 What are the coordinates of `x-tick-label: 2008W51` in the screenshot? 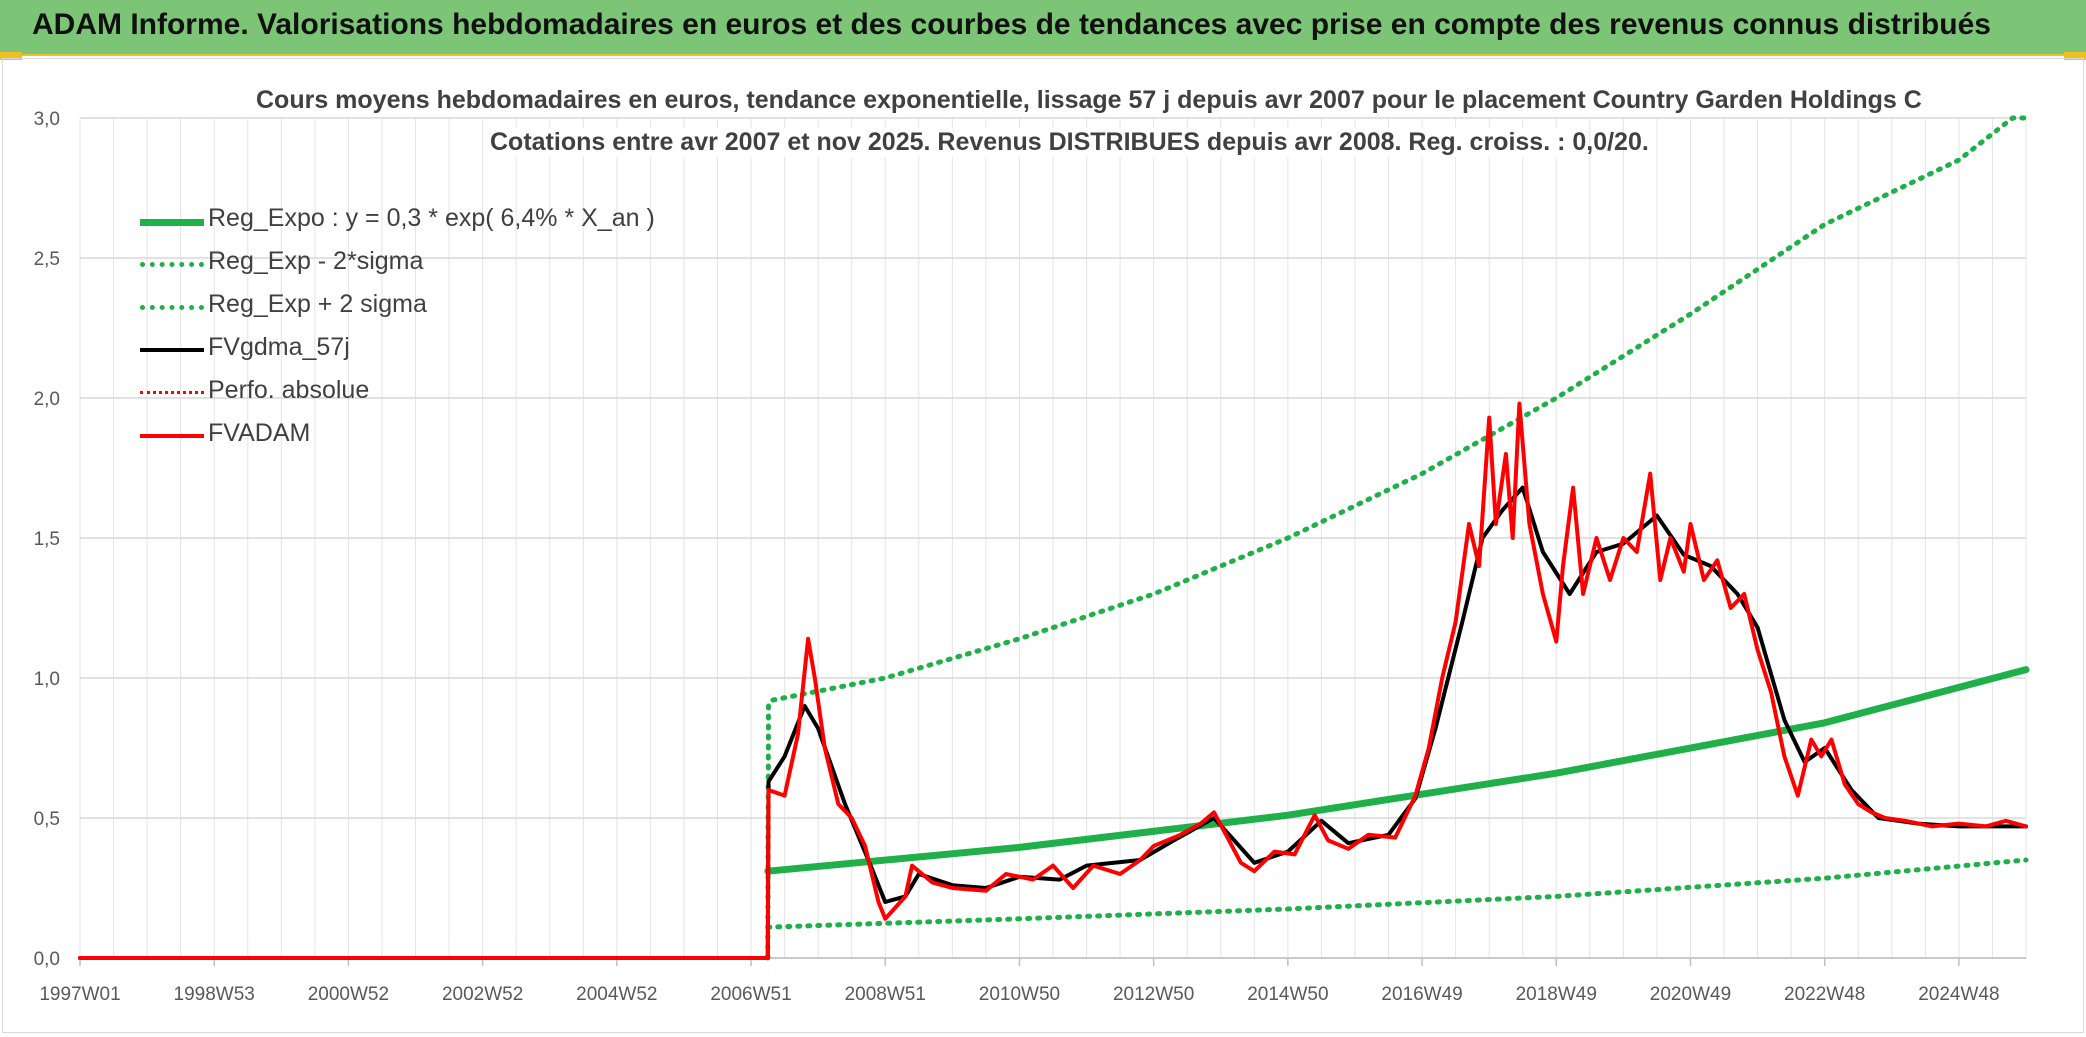 It's located at (885, 994).